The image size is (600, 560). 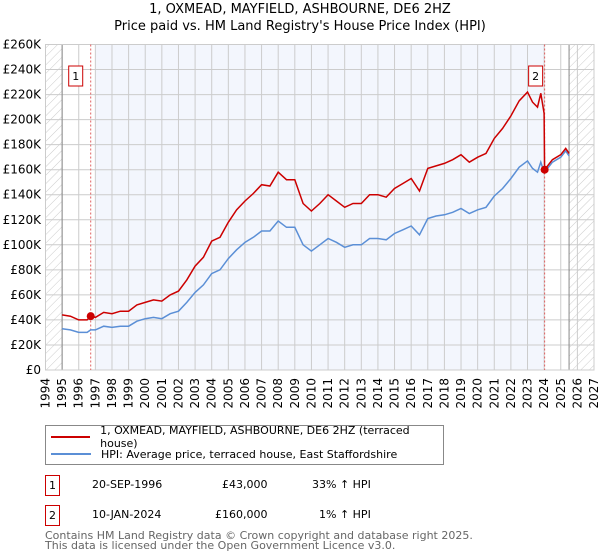 What do you see at coordinates (112, 393) in the screenshot?
I see `x-tick-label: 1998` at bounding box center [112, 393].